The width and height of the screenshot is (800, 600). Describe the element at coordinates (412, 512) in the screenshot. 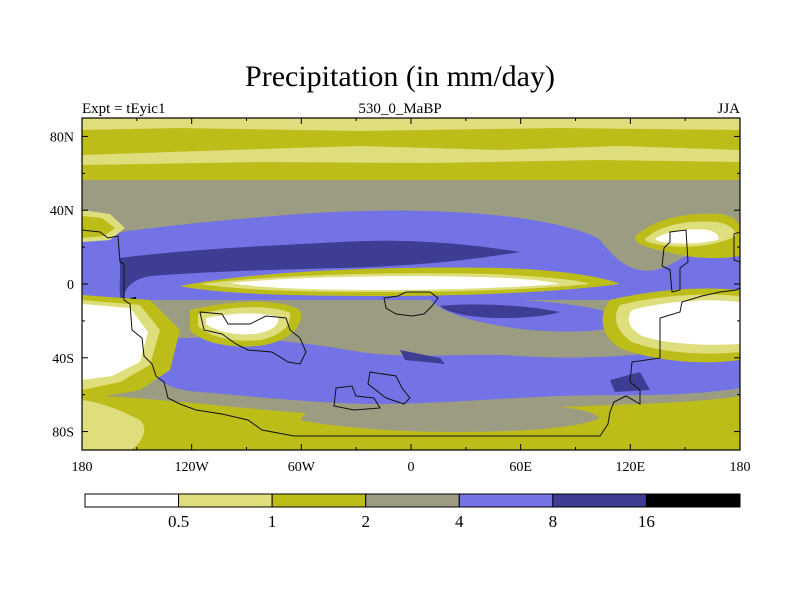

I see `colorbar: 0.5 1 2 4 8 16` at that location.